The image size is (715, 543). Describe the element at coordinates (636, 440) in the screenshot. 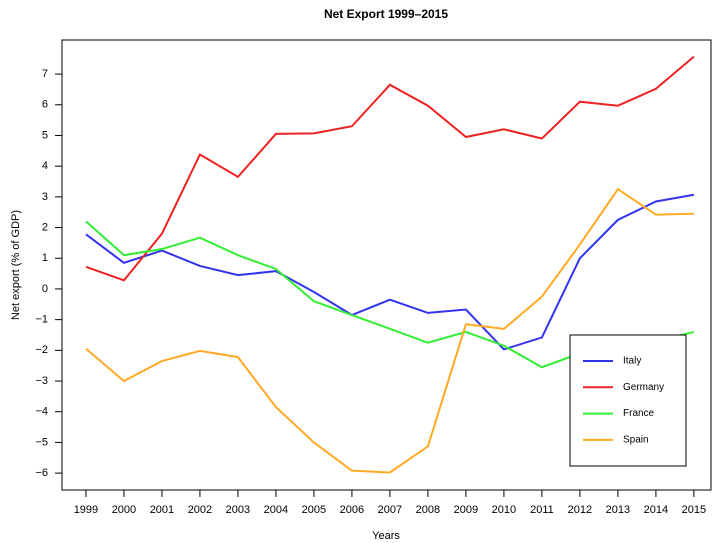

I see `legend-label: Spain` at that location.